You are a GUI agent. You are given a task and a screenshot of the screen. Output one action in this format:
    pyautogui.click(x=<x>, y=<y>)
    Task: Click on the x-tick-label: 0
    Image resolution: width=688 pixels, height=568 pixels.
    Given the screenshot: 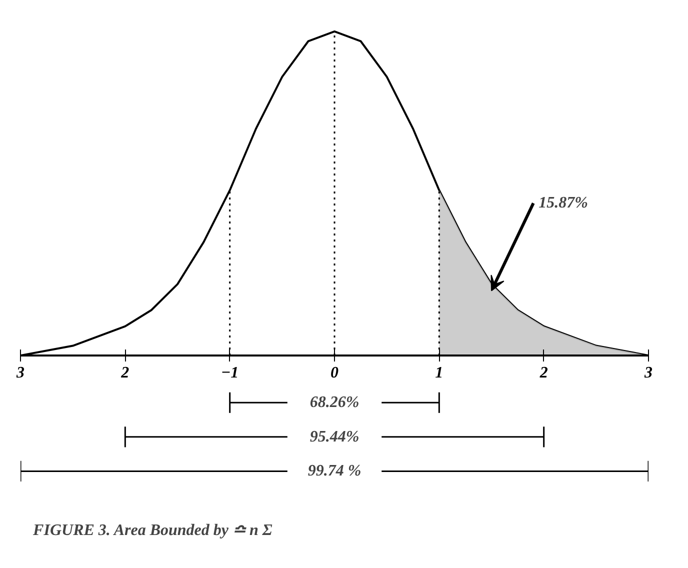 What is the action you would take?
    pyautogui.click(x=334, y=373)
    